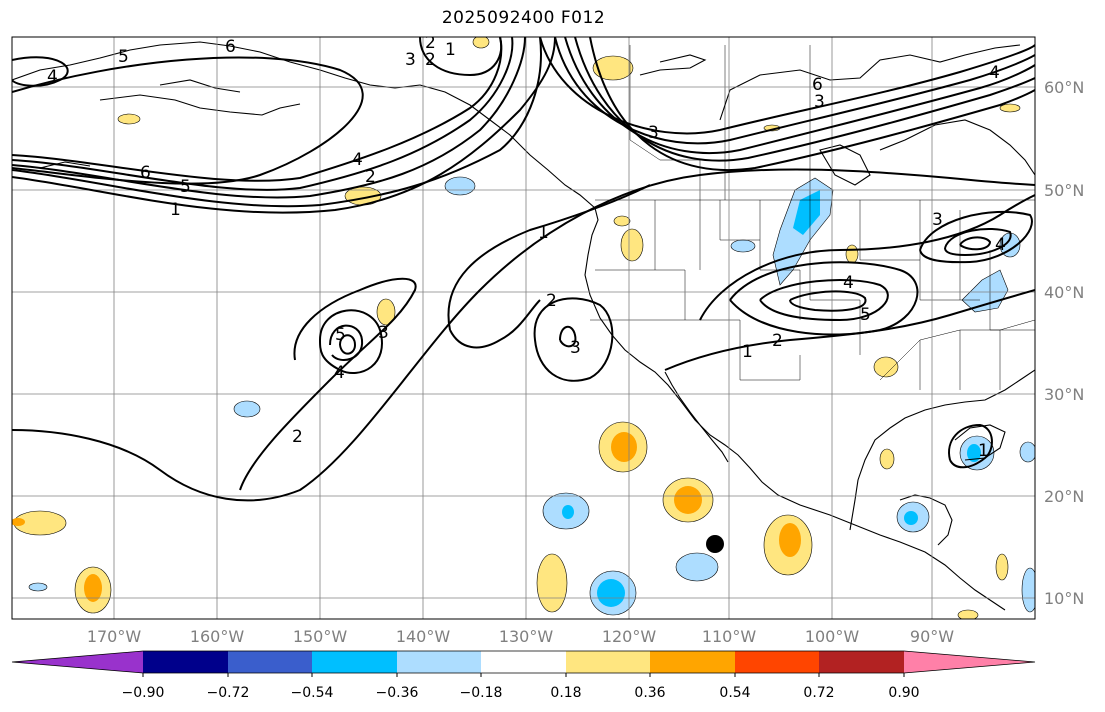 The height and width of the screenshot is (712, 1105). Describe the element at coordinates (818, 693) in the screenshot. I see `colorbar-tick-label: 0.72` at that location.